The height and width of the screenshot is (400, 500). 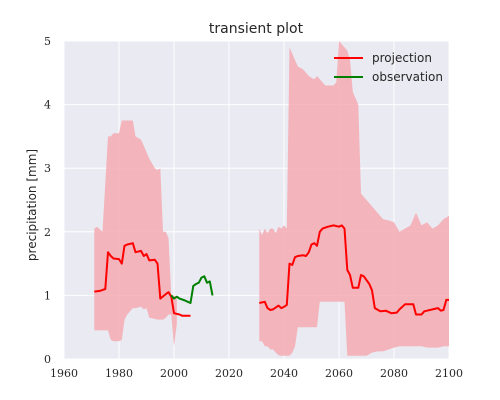 What do you see at coordinates (47, 200) in the screenshot?
I see `y-tick-labels: 0 1 2 3 4 5` at bounding box center [47, 200].